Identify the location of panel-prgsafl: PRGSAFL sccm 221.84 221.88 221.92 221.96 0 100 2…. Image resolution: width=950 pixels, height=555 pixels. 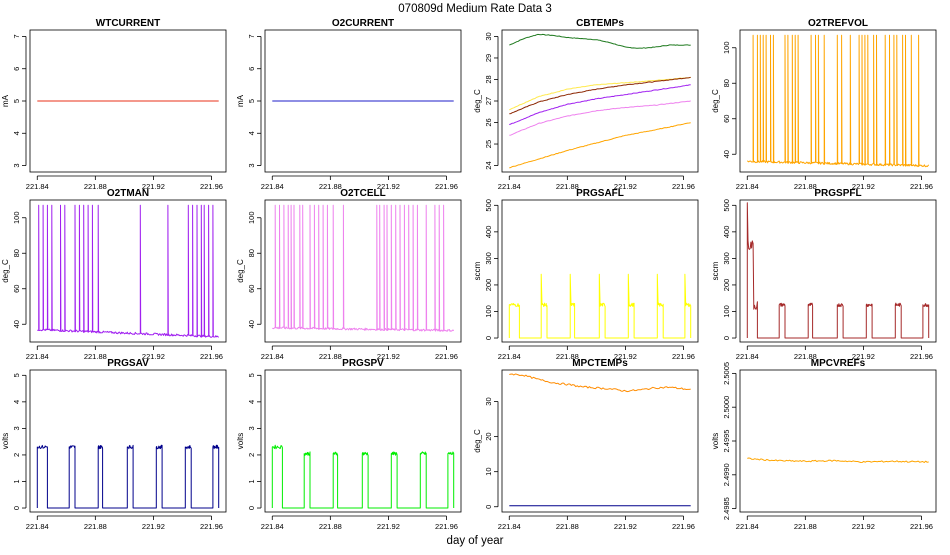
(586, 274).